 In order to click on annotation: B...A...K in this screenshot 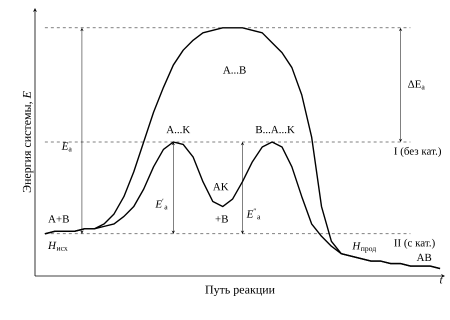, I will do `click(275, 130)`.